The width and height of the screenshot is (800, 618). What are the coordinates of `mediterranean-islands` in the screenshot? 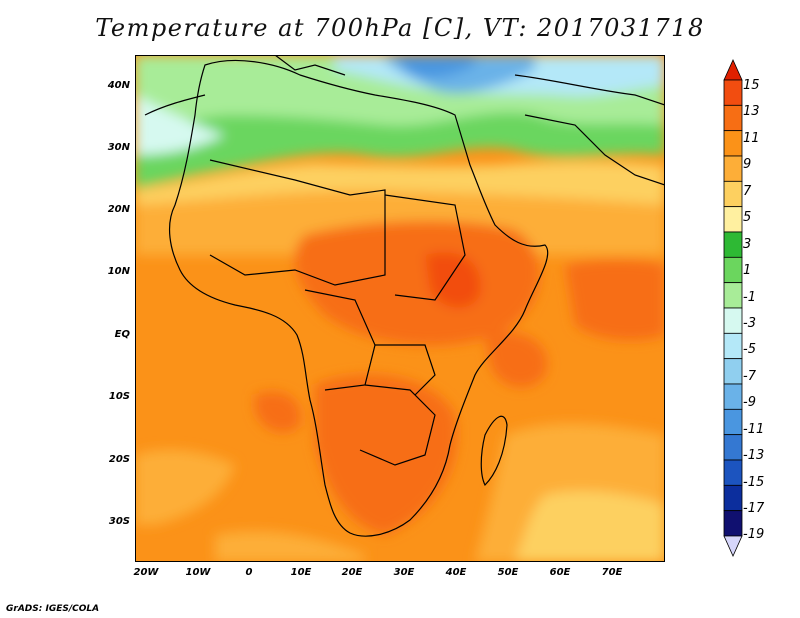 It's located at (310, 65).